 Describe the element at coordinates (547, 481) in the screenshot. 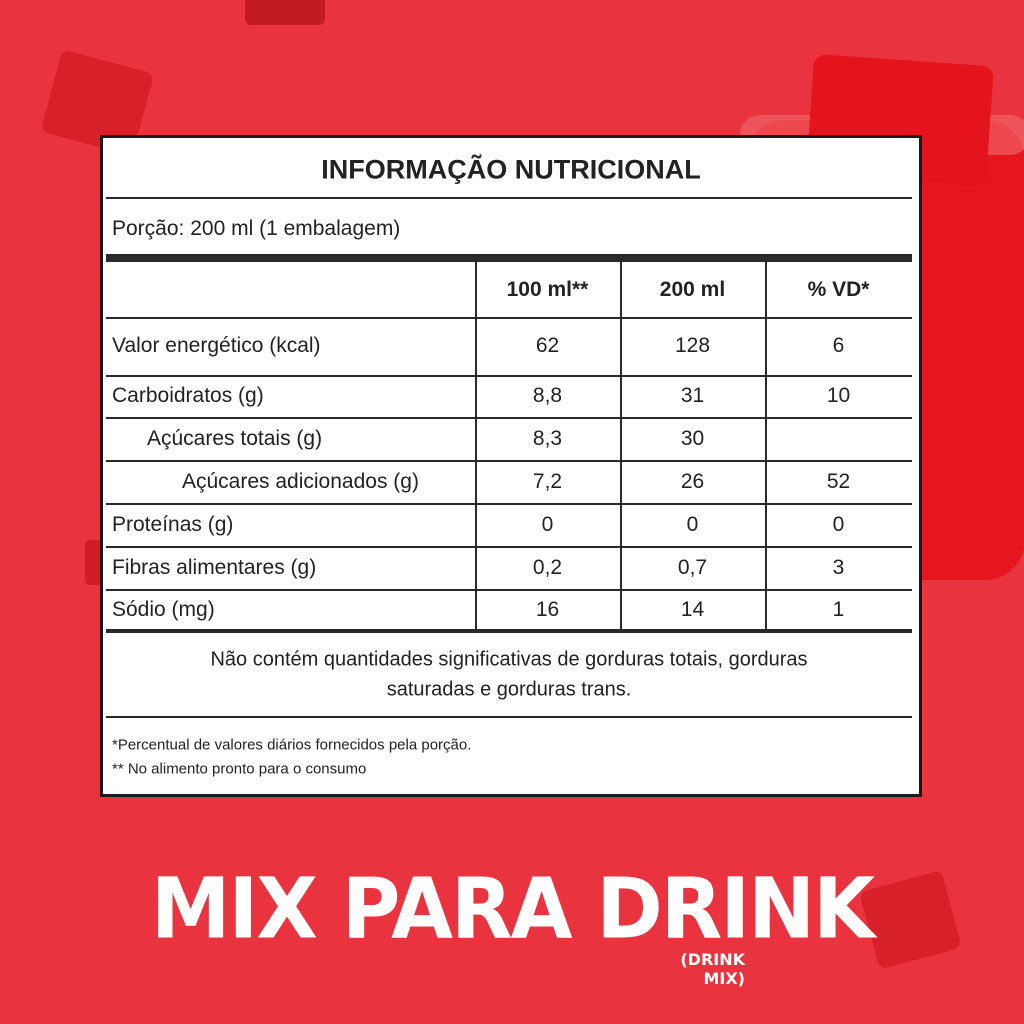

I see `cell-value: 7,2` at that location.